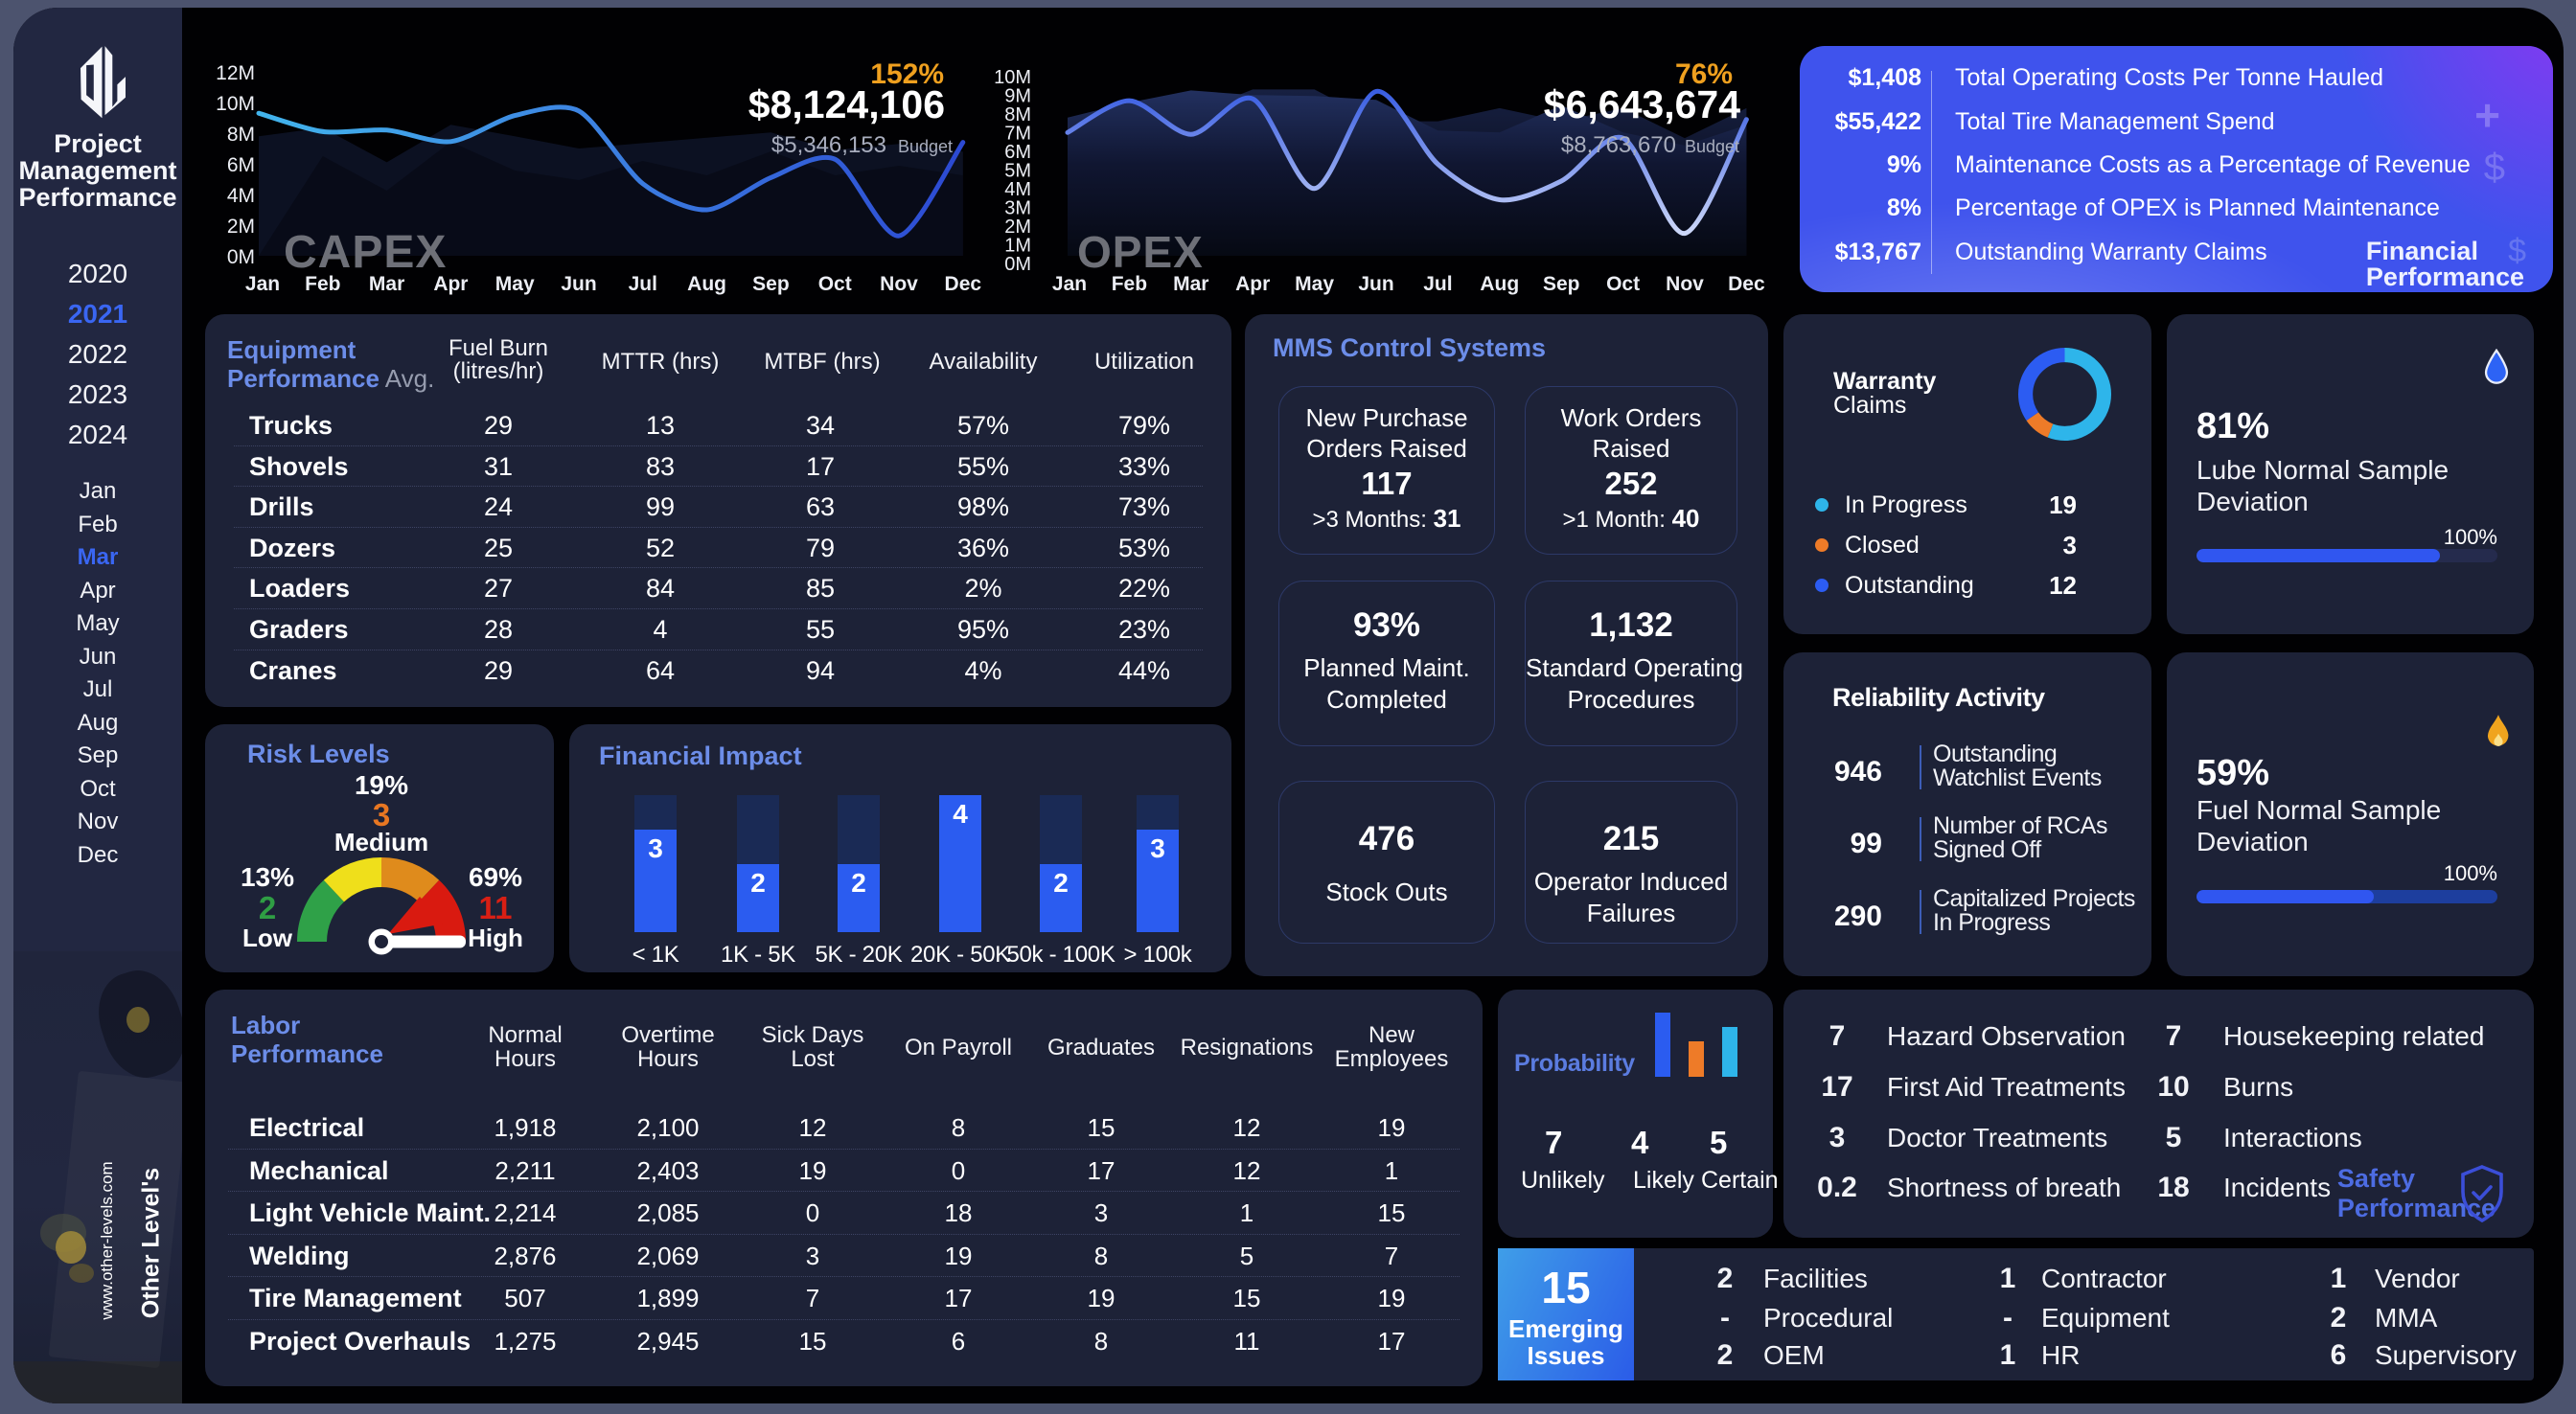  Describe the element at coordinates (1642, 104) in the screenshot. I see `svg-text: $6,643,674` at that location.